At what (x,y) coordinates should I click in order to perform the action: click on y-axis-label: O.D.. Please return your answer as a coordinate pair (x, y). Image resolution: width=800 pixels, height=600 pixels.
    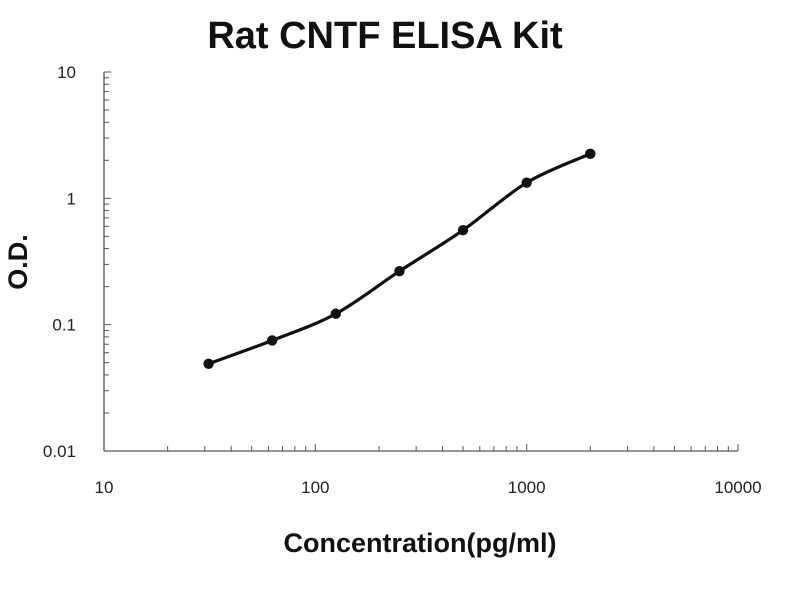
    Looking at the image, I should click on (18, 262).